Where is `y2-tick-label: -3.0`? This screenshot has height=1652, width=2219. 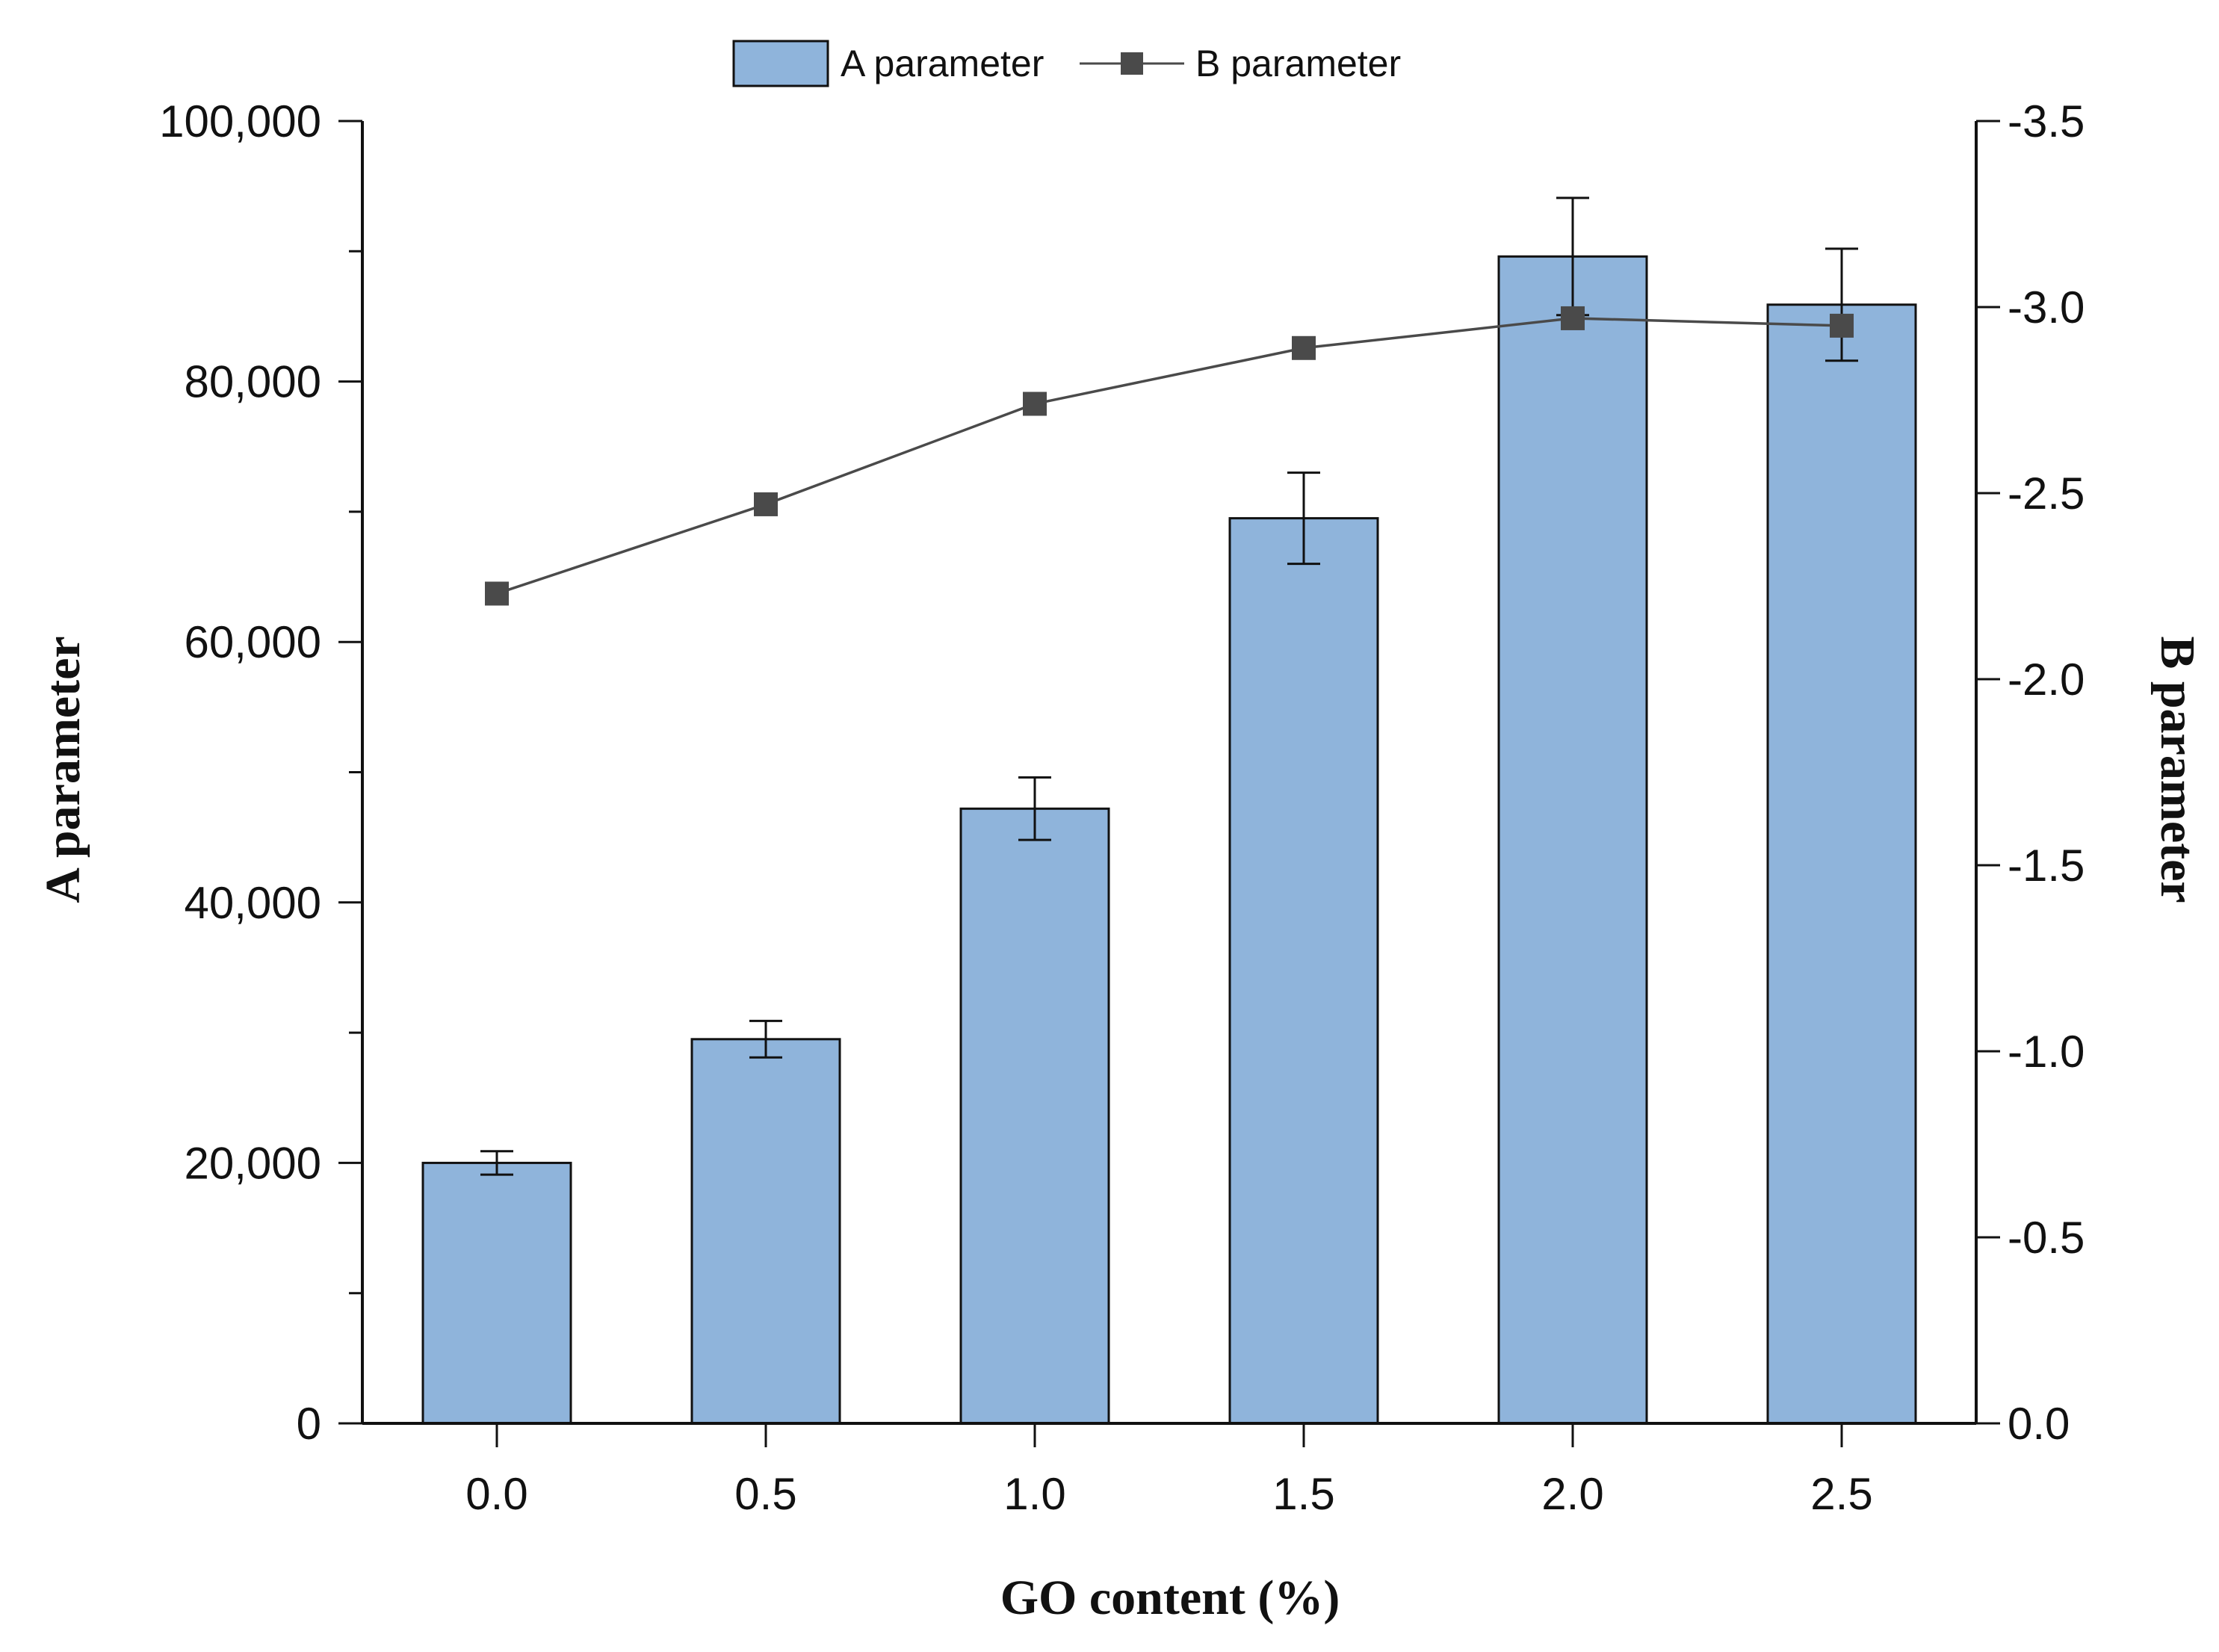
y2-tick-label: -3.0 is located at coordinates (2046, 307).